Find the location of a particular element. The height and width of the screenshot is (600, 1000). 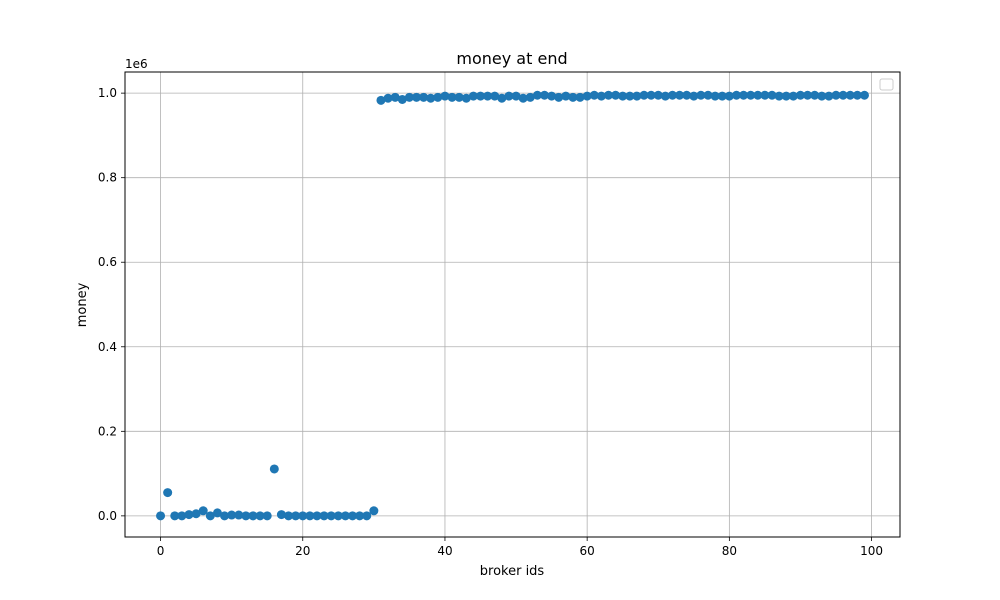

y-tick-label: 0.0 is located at coordinates (107, 516).